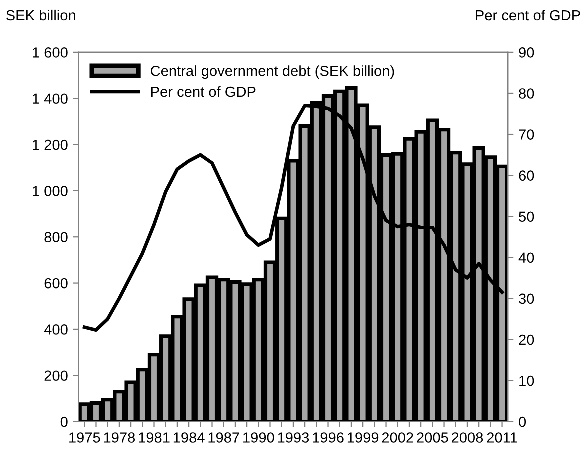 The height and width of the screenshot is (456, 584). Describe the element at coordinates (468, 437) in the screenshot. I see `x-tick-label: 2008` at that location.